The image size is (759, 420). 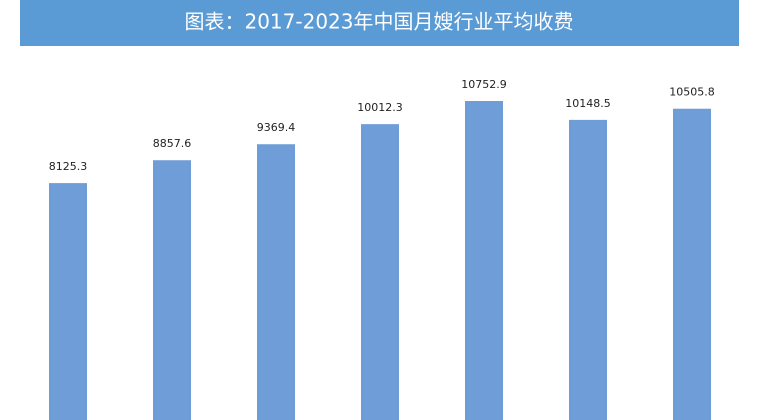 What do you see at coordinates (692, 92) in the screenshot?
I see `value-label: 10505.8` at bounding box center [692, 92].